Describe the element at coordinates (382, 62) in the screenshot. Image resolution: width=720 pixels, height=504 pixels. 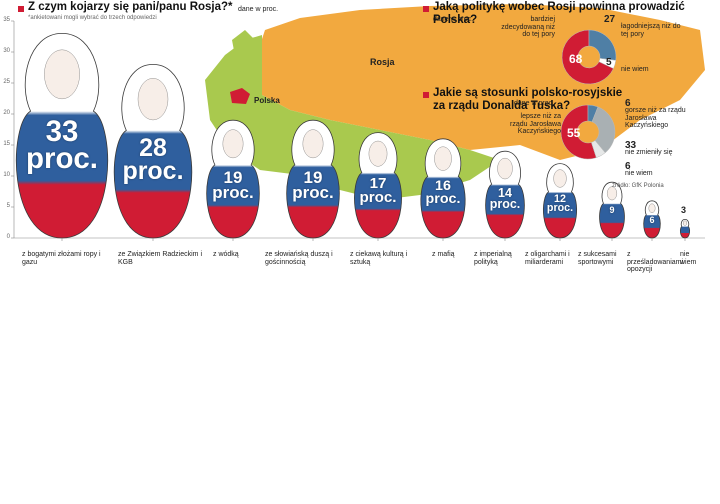
I see `map-label: Rosja` at that location.